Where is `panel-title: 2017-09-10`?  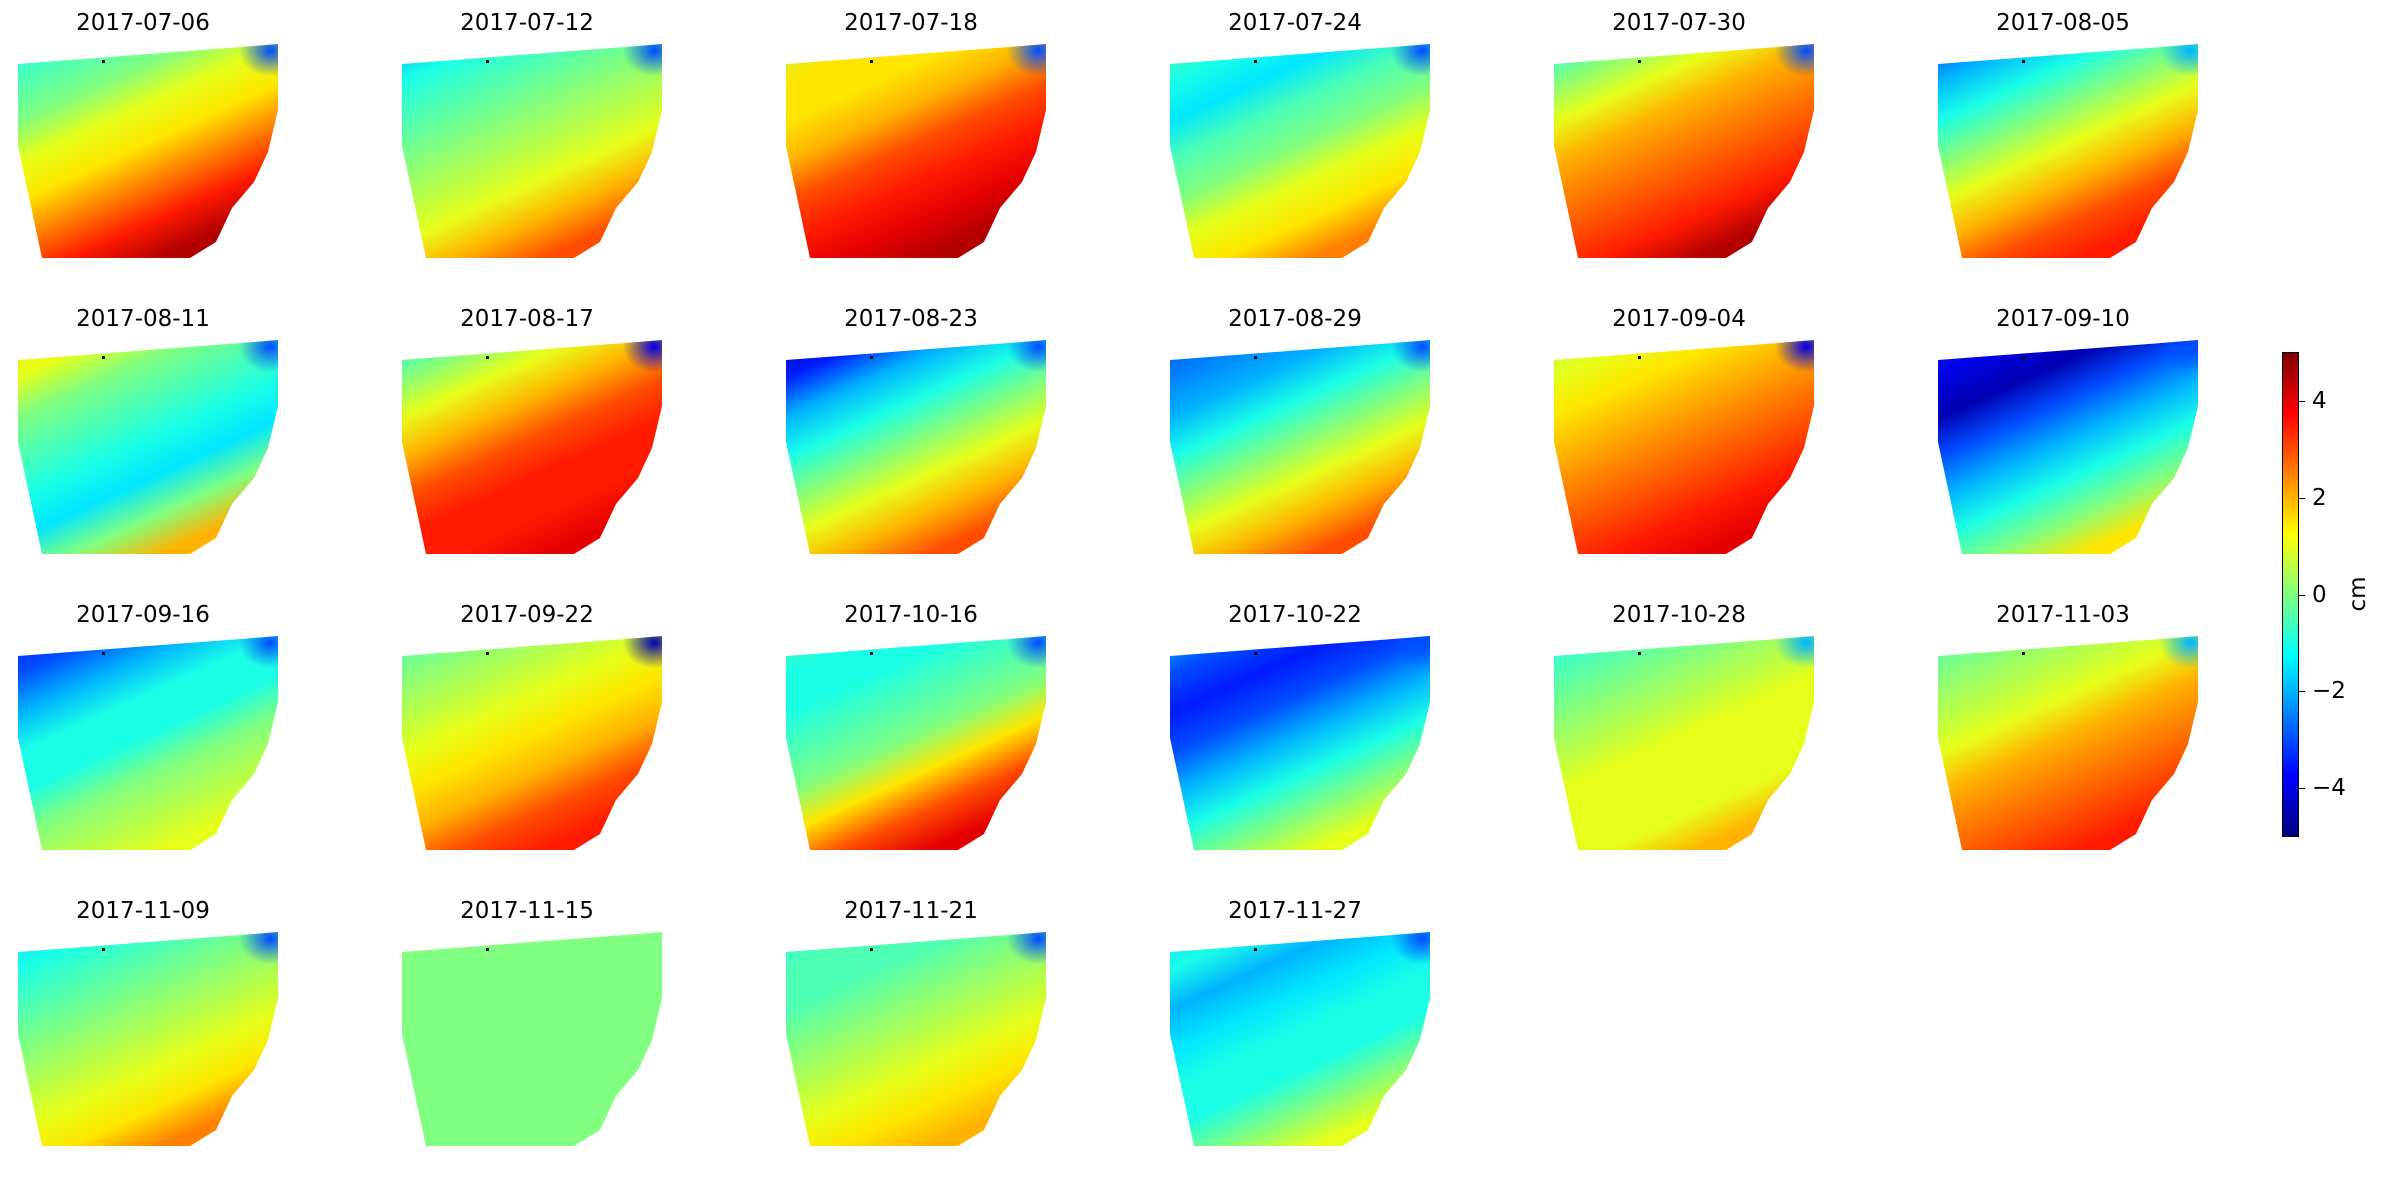
panel-title: 2017-09-10 is located at coordinates (2063, 319).